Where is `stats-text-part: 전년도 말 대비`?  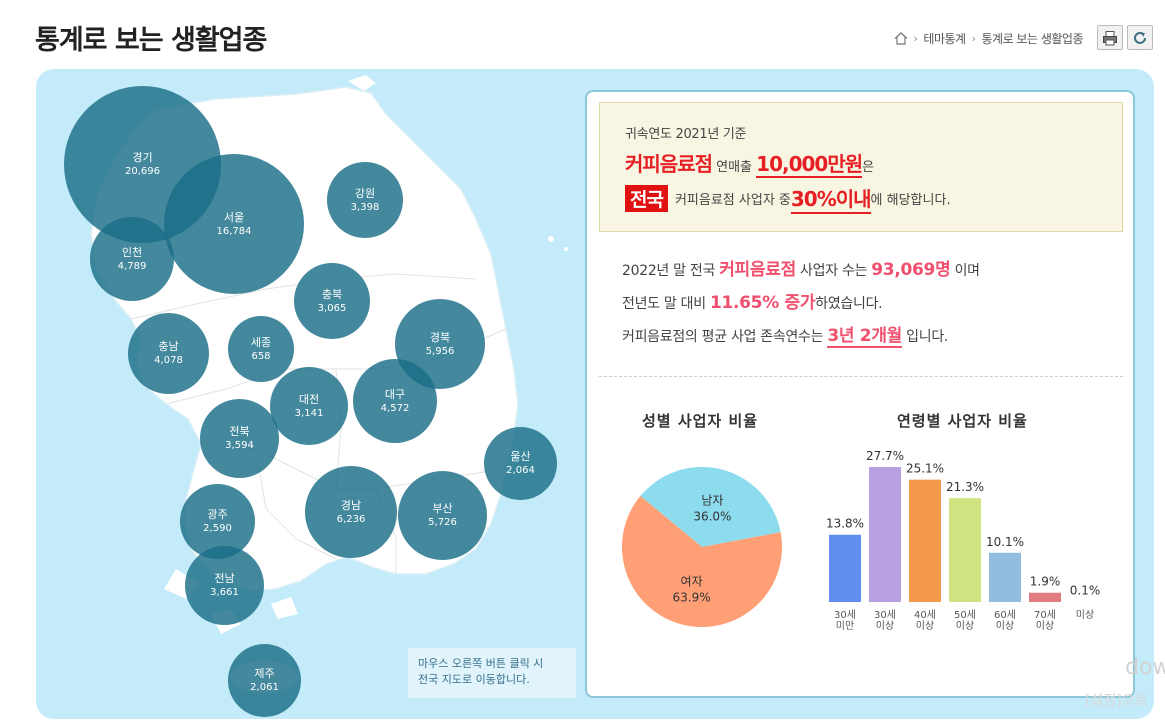
stats-text-part: 전년도 말 대비 is located at coordinates (666, 304).